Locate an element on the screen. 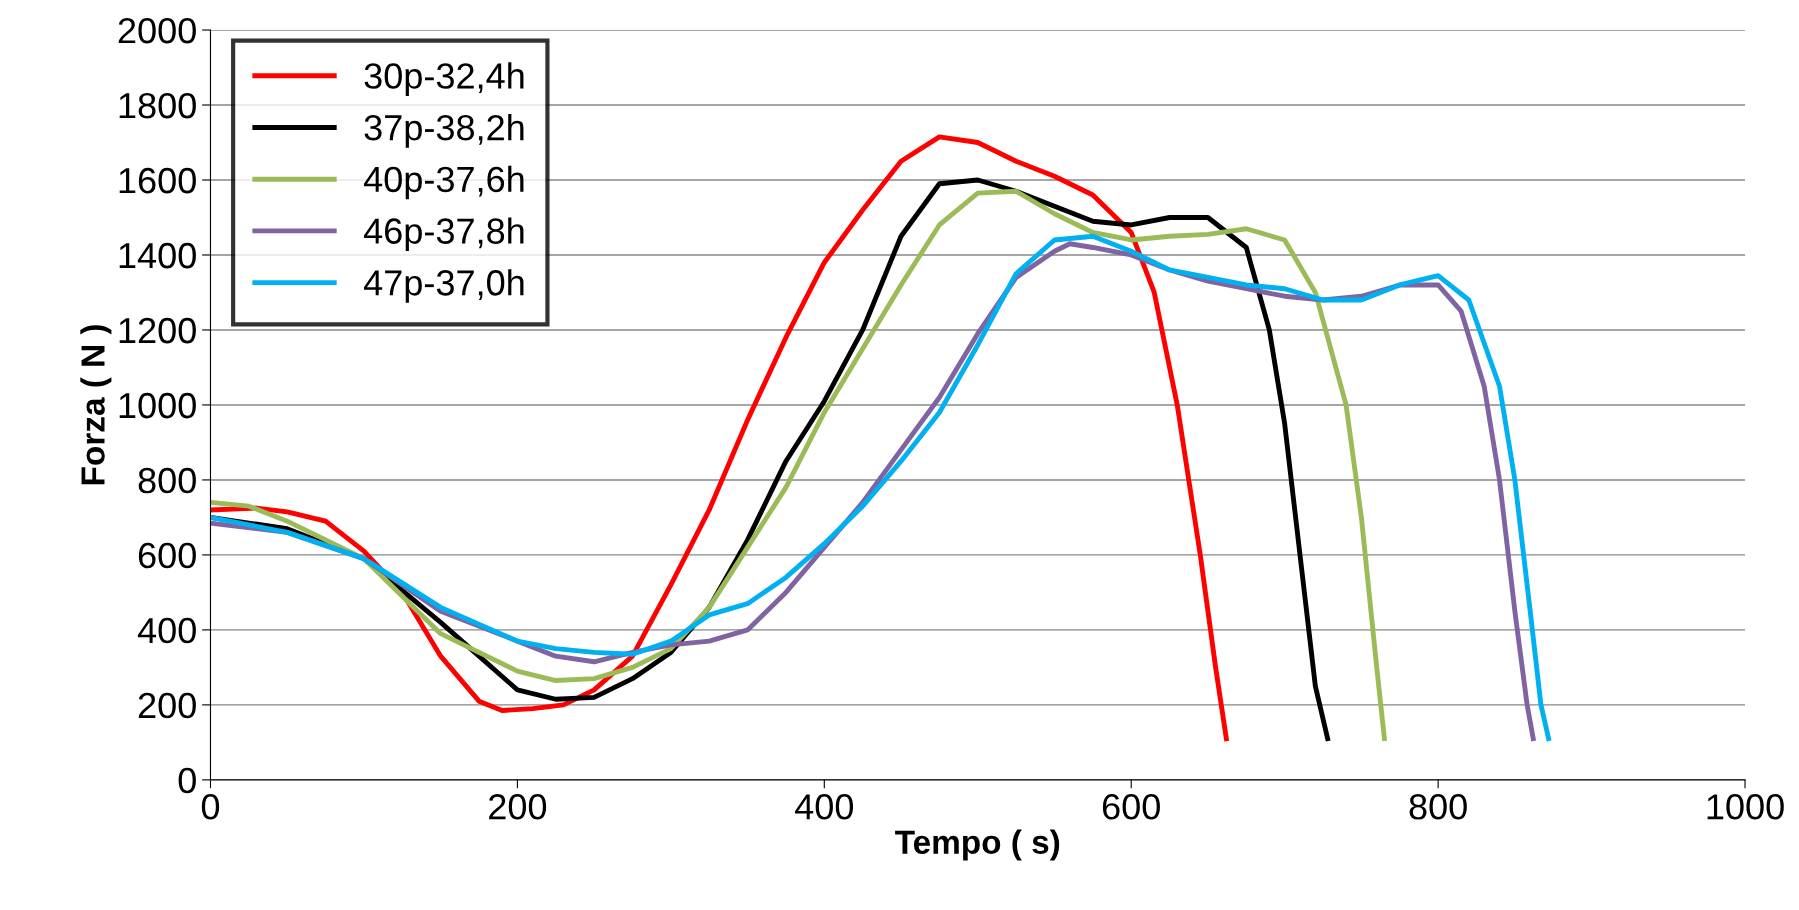 This screenshot has width=1799, height=910. x-tick-label: 1000 is located at coordinates (1745, 807).